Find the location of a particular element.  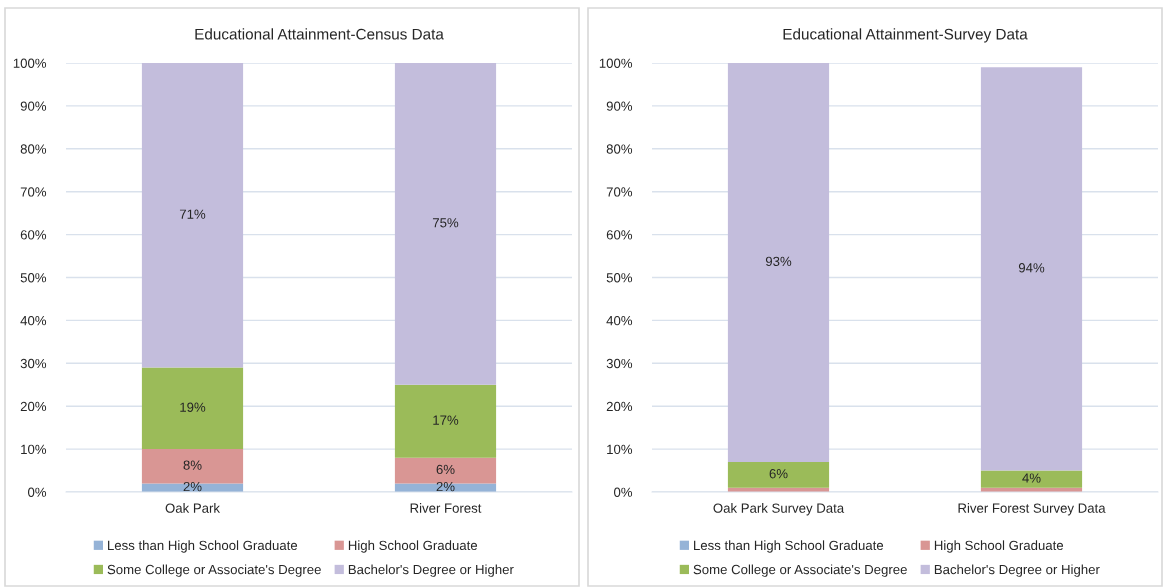

chart-title: Educational Attainment-Survey Data is located at coordinates (905, 35).